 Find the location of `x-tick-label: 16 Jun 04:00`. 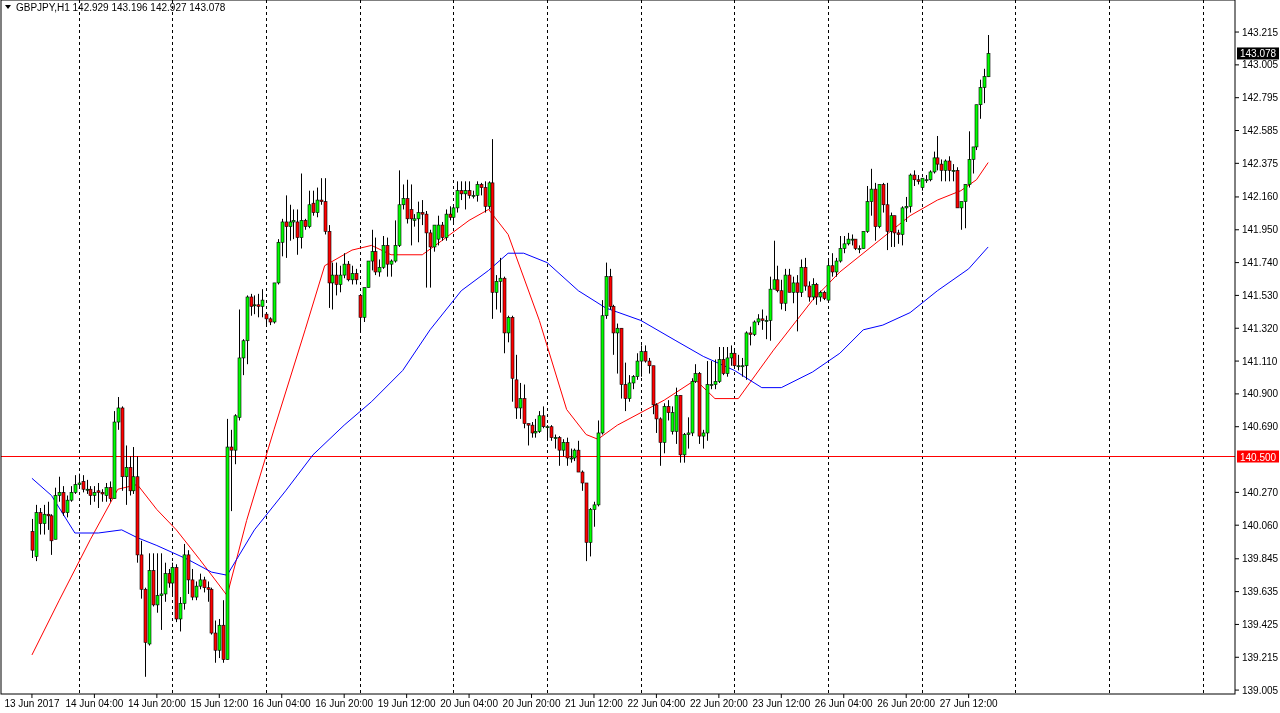

x-tick-label: 16 Jun 04:00 is located at coordinates (282, 703).